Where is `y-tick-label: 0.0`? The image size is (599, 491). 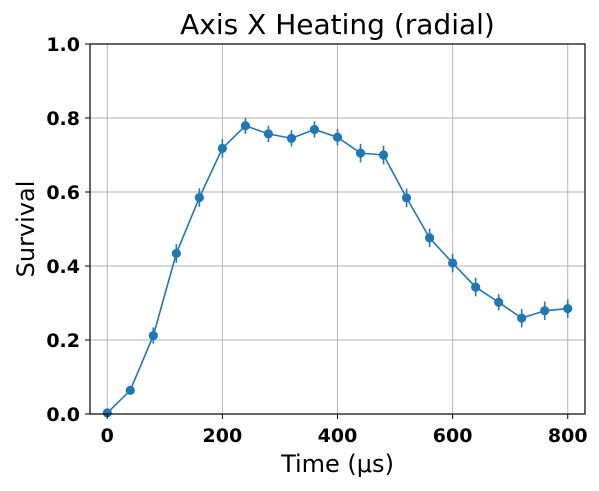 y-tick-label: 0.0 is located at coordinates (63, 415).